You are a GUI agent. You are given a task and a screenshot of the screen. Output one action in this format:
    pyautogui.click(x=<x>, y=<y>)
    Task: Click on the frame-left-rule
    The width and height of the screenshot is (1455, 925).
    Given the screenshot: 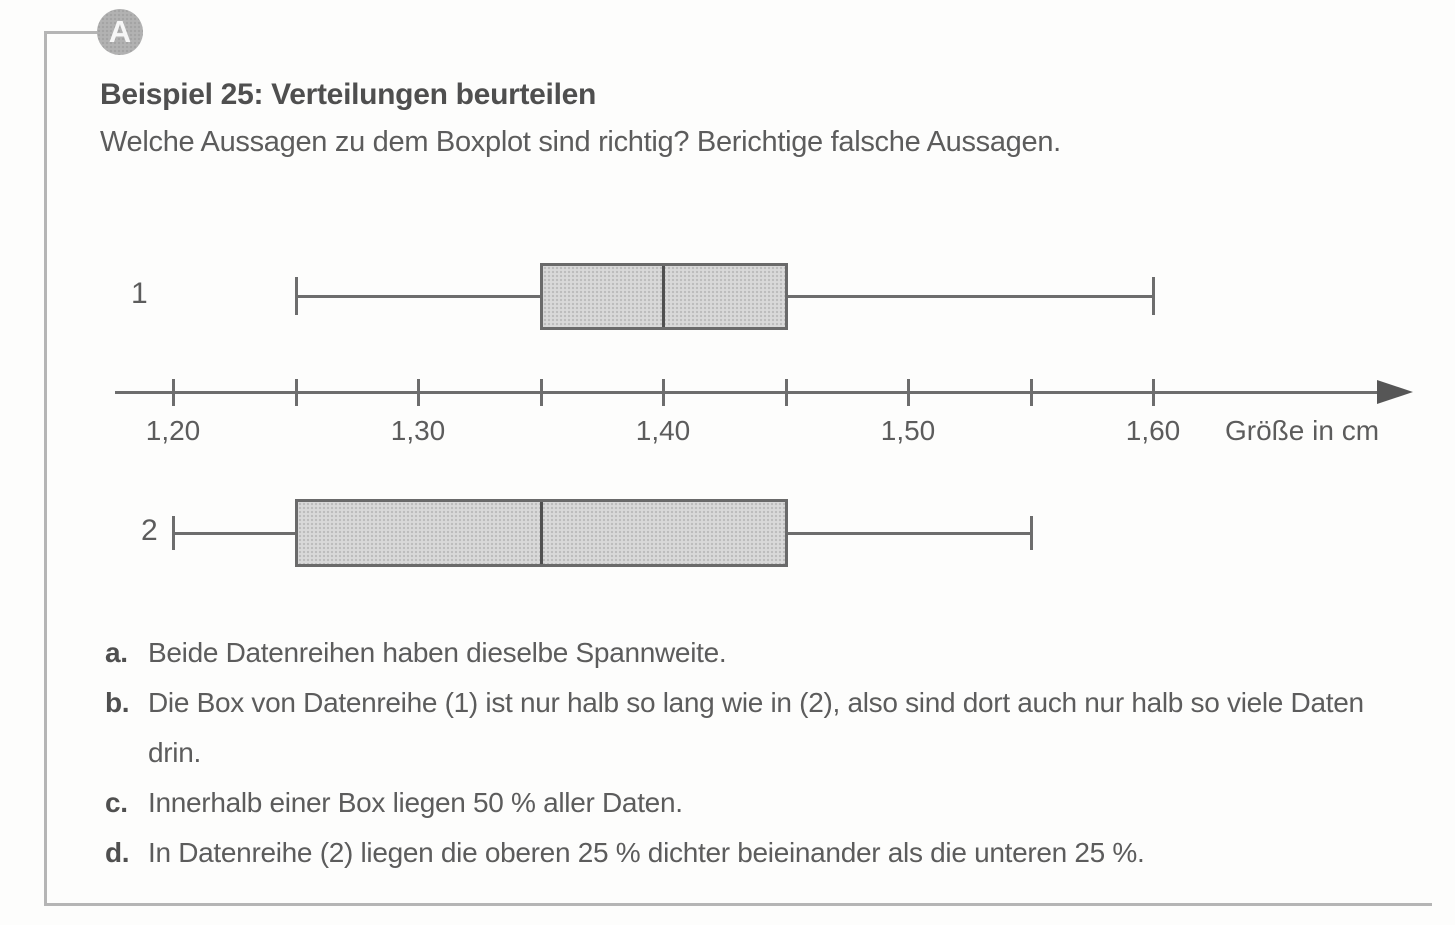 What is the action you would take?
    pyautogui.click(x=45, y=468)
    